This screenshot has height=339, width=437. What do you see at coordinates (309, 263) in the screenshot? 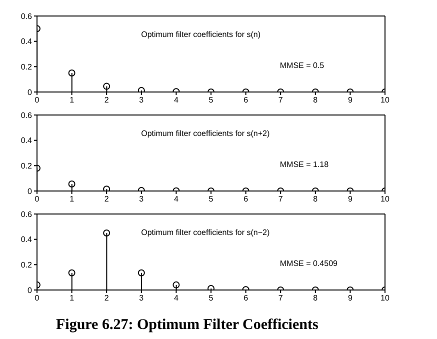
I see `annotation: MMSE = 0.4509` at bounding box center [309, 263].